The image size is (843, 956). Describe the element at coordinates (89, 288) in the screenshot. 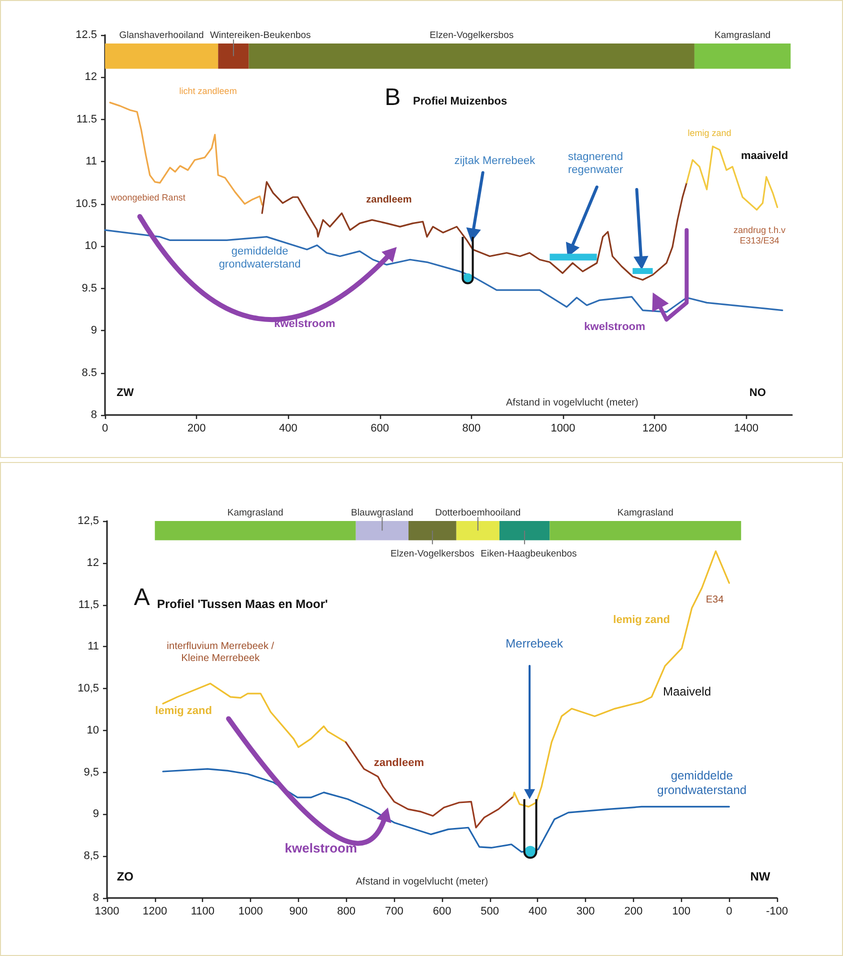

I see `y-tick-label: 9.5` at that location.